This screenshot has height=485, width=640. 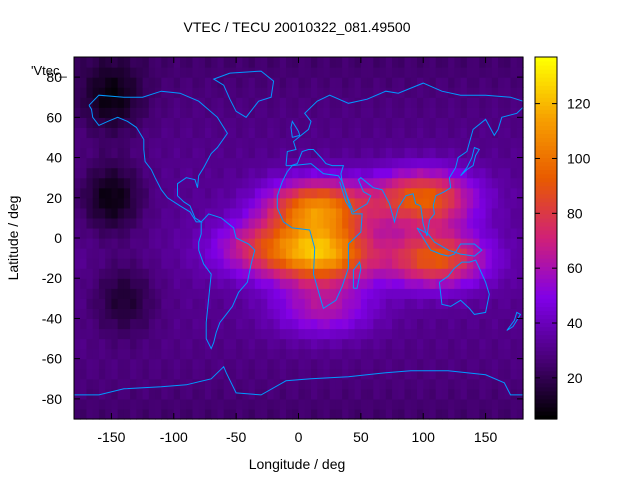 What do you see at coordinates (575, 268) in the screenshot?
I see `colorbar-tick-label: 60` at bounding box center [575, 268].